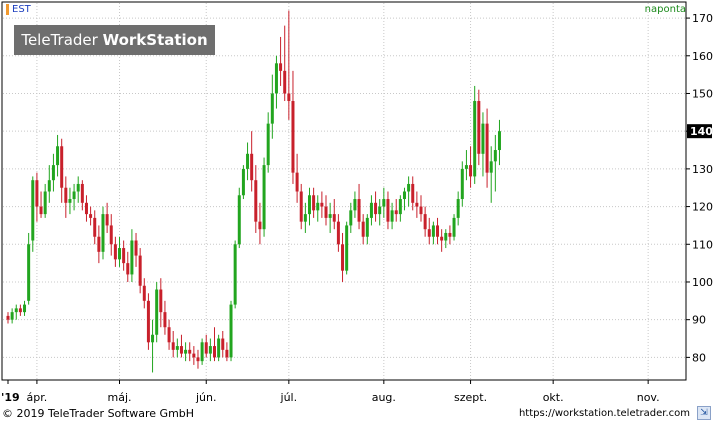 Image resolution: width=714 pixels, height=424 pixels. What do you see at coordinates (665, 9) in the screenshot?
I see `interval-label: naponta` at bounding box center [665, 9].